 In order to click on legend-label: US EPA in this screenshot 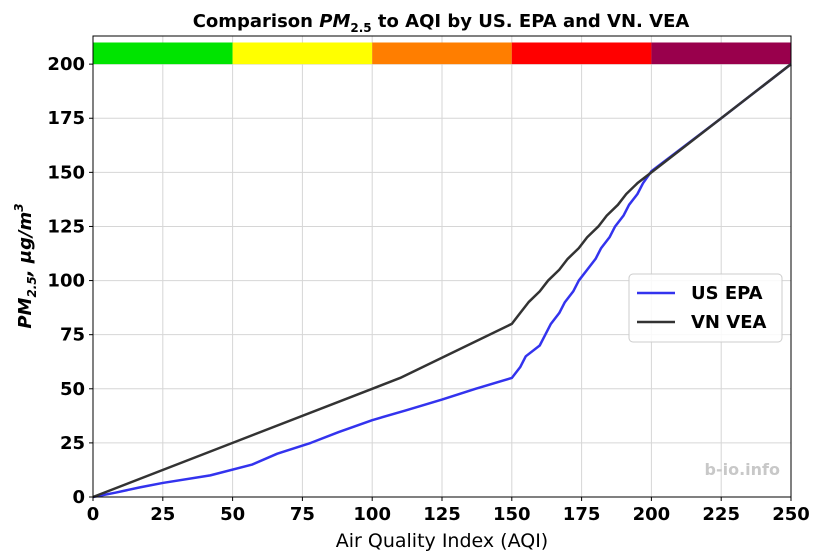, I will do `click(727, 293)`.